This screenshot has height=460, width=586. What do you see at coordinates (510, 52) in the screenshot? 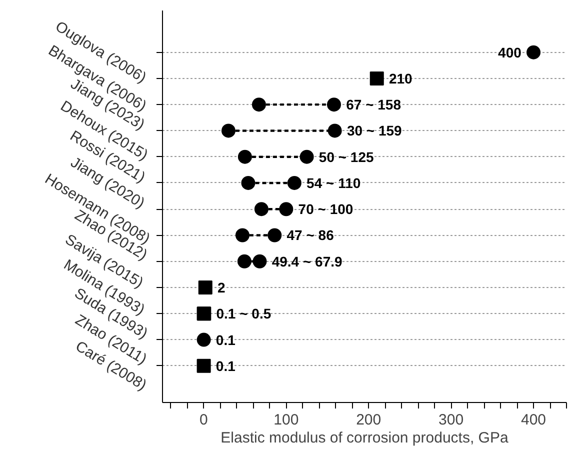
I see `text: 400` at bounding box center [510, 52].